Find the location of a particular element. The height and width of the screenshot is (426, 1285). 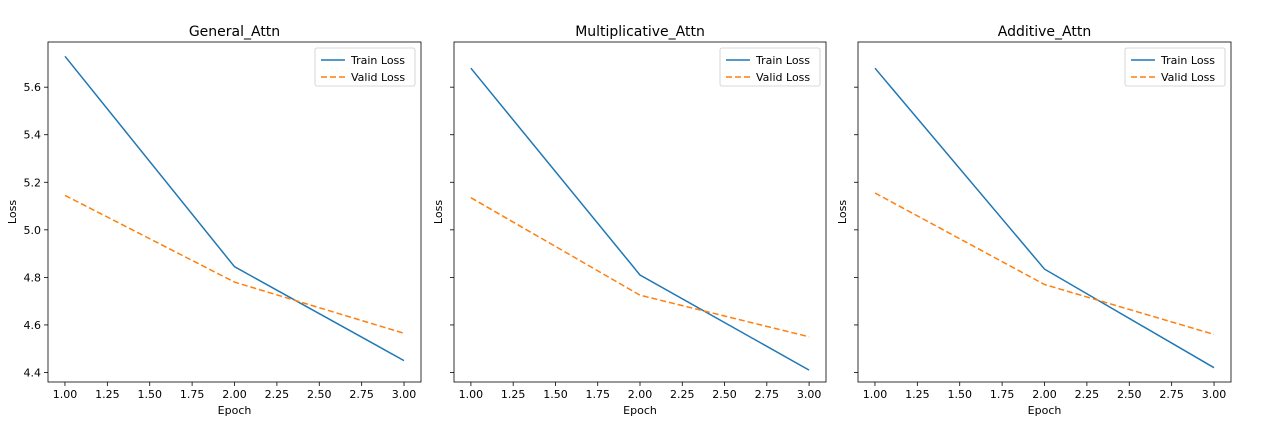

y-tick-label: 4.6 is located at coordinates (33, 325).